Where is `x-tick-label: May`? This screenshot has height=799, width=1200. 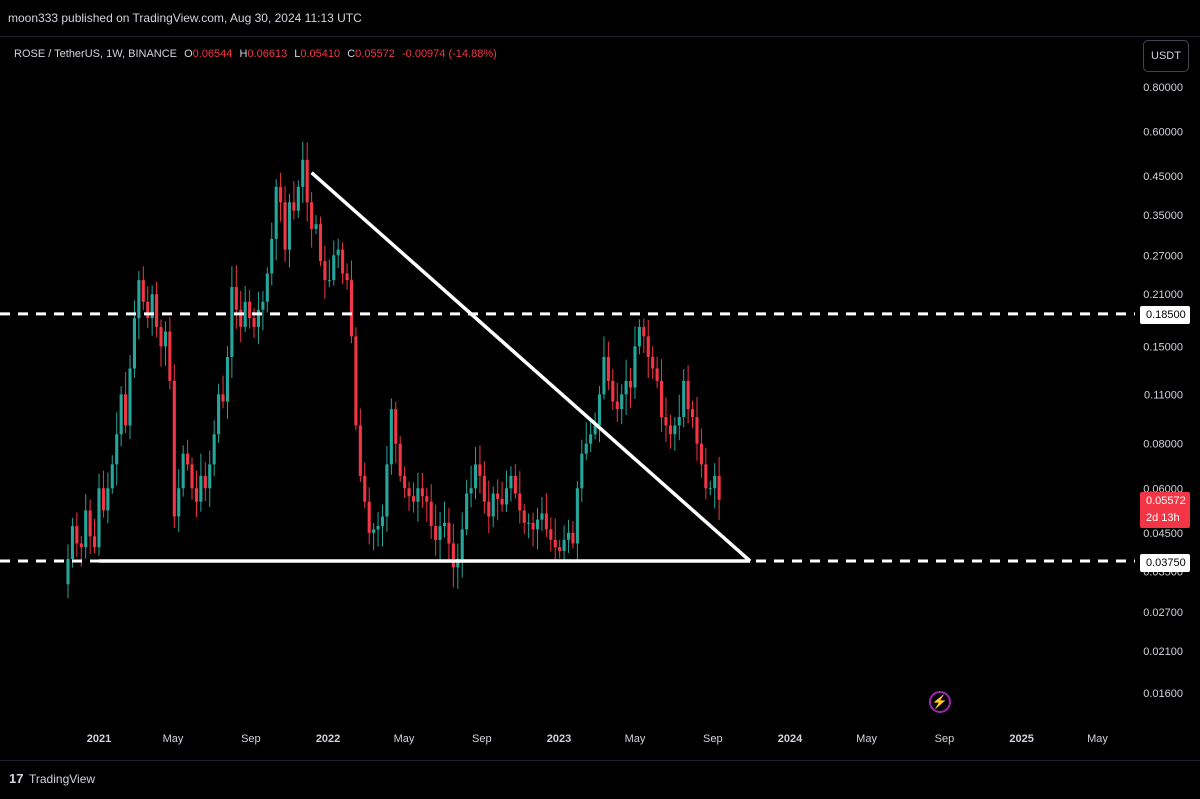 x-tick-label: May is located at coordinates (173, 739).